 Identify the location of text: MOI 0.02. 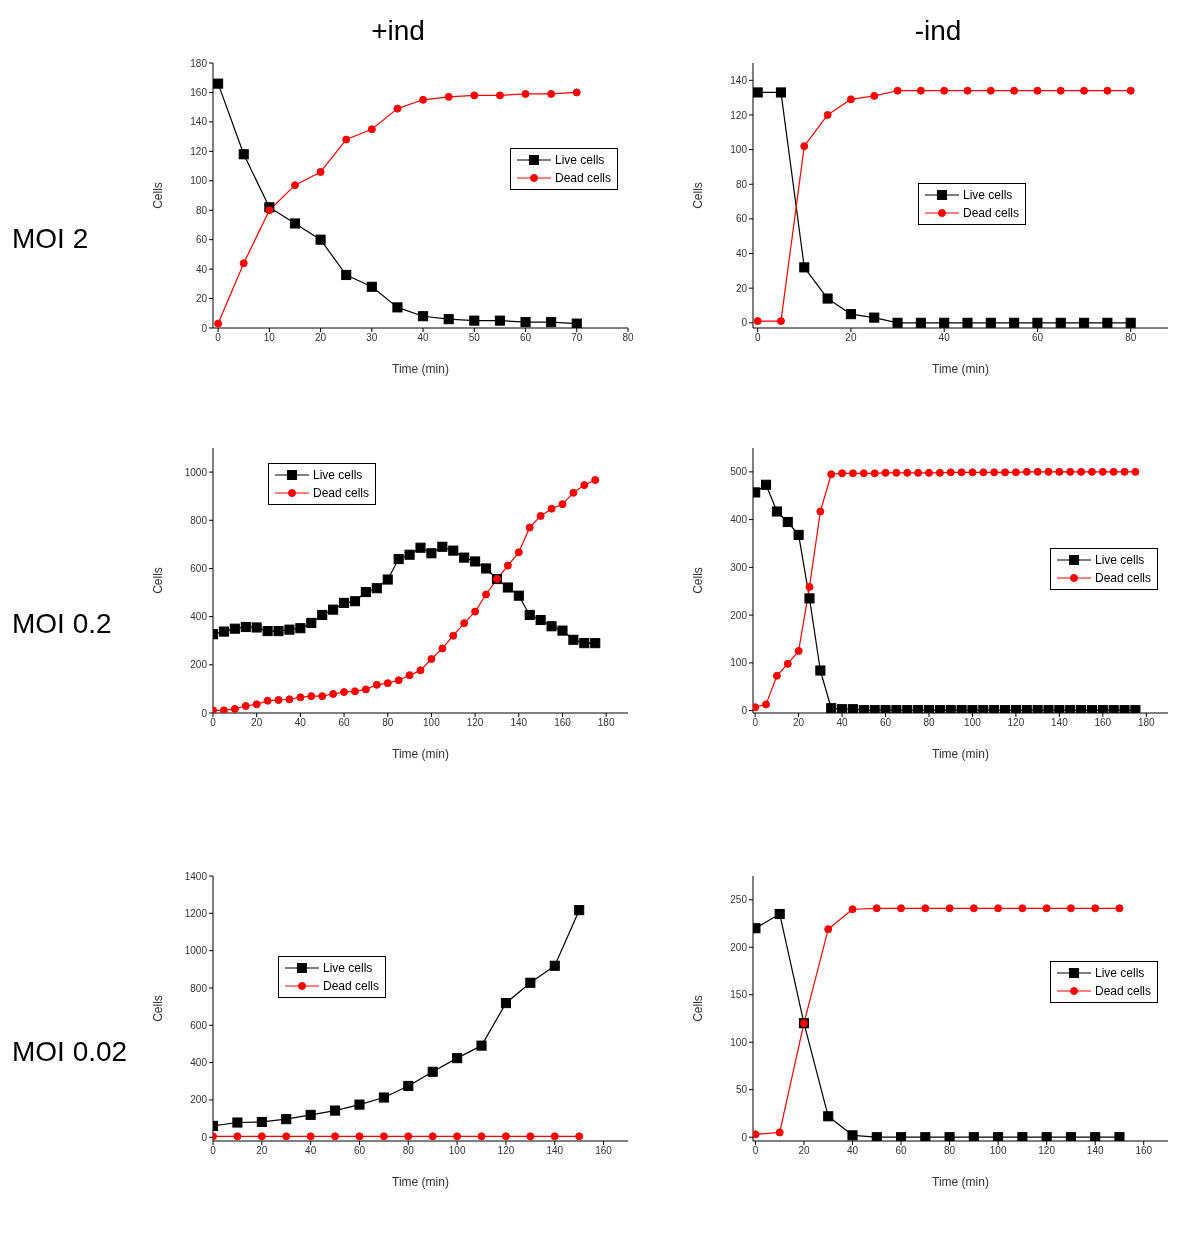
(70, 1052).